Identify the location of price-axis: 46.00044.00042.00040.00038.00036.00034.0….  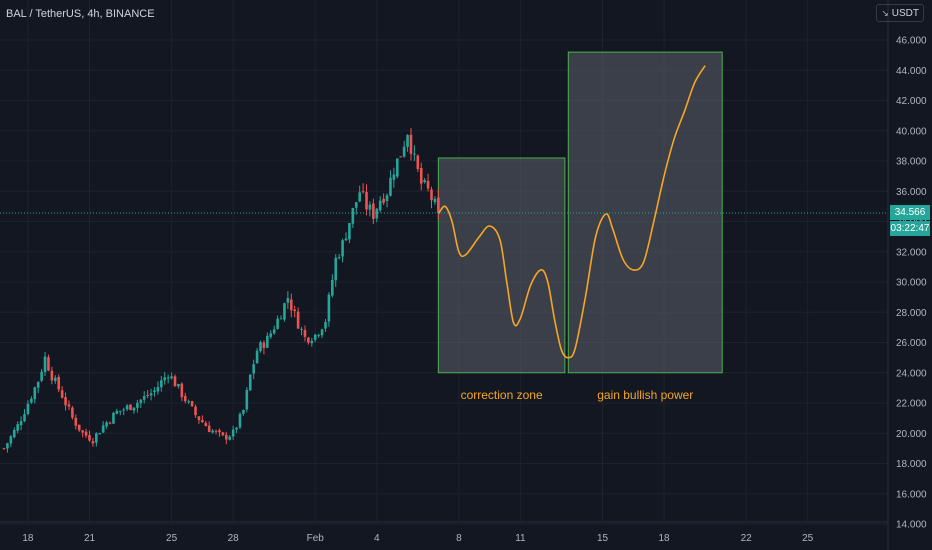
(911, 283).